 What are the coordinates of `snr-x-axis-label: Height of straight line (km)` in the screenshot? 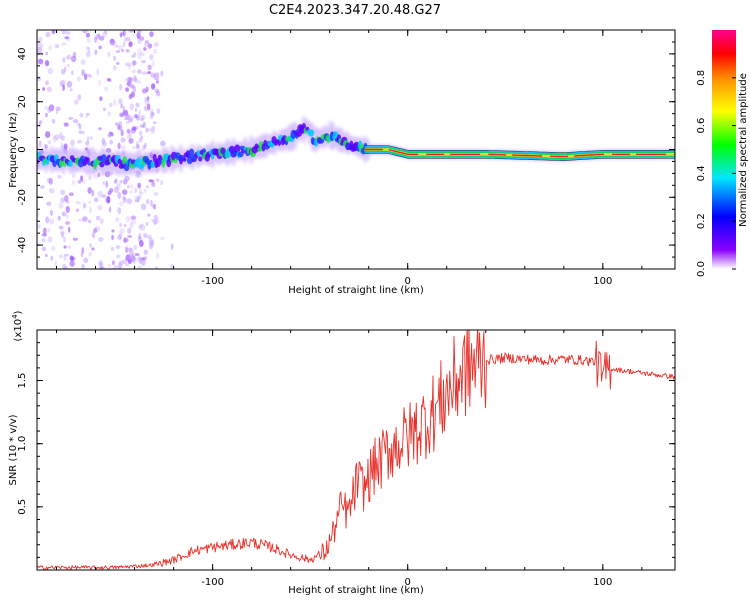 It's located at (356, 590).